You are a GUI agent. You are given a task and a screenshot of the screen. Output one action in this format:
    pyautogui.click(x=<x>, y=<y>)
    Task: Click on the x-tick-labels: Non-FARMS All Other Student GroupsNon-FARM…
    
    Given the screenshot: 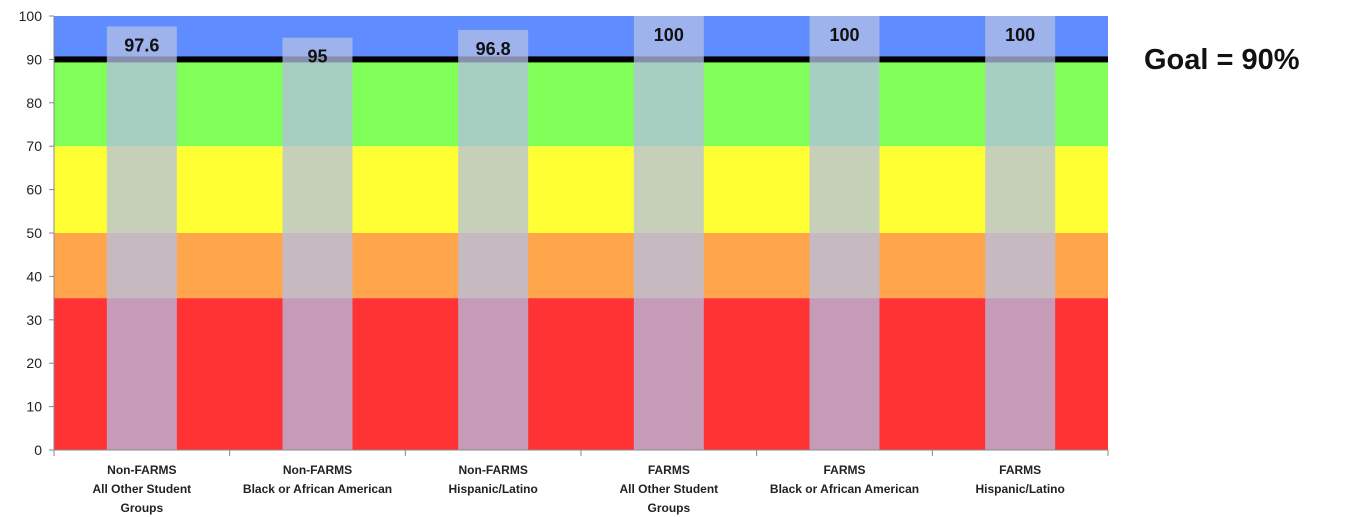 What is the action you would take?
    pyautogui.click(x=578, y=489)
    